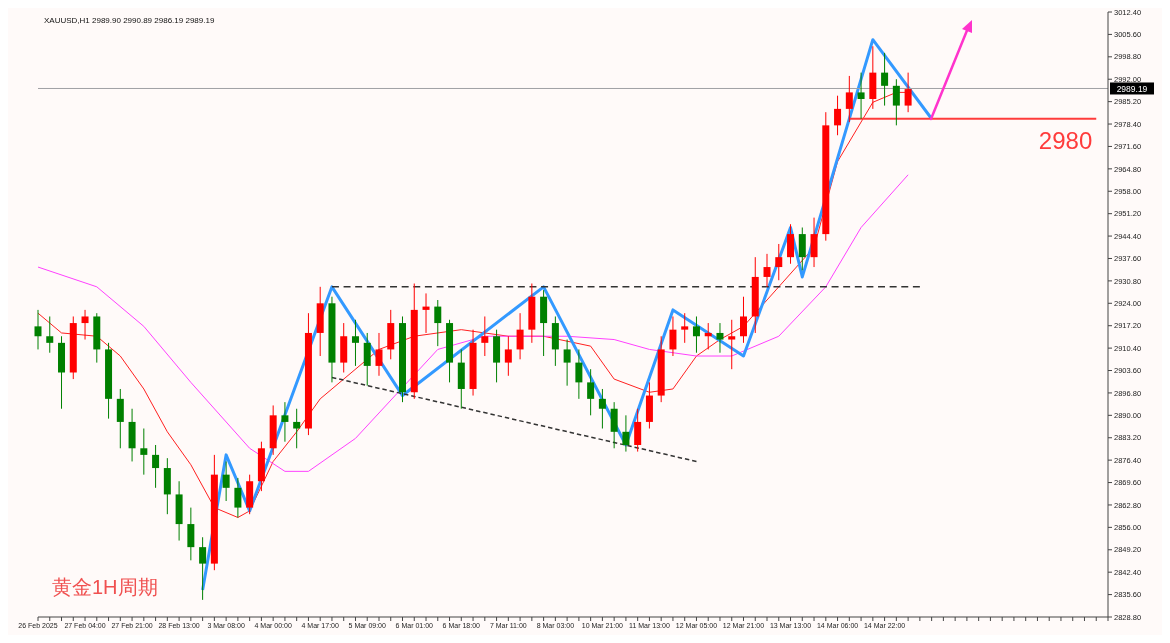  Describe the element at coordinates (1132, 88) in the screenshot. I see `ref-line-label: 2989.19` at that location.